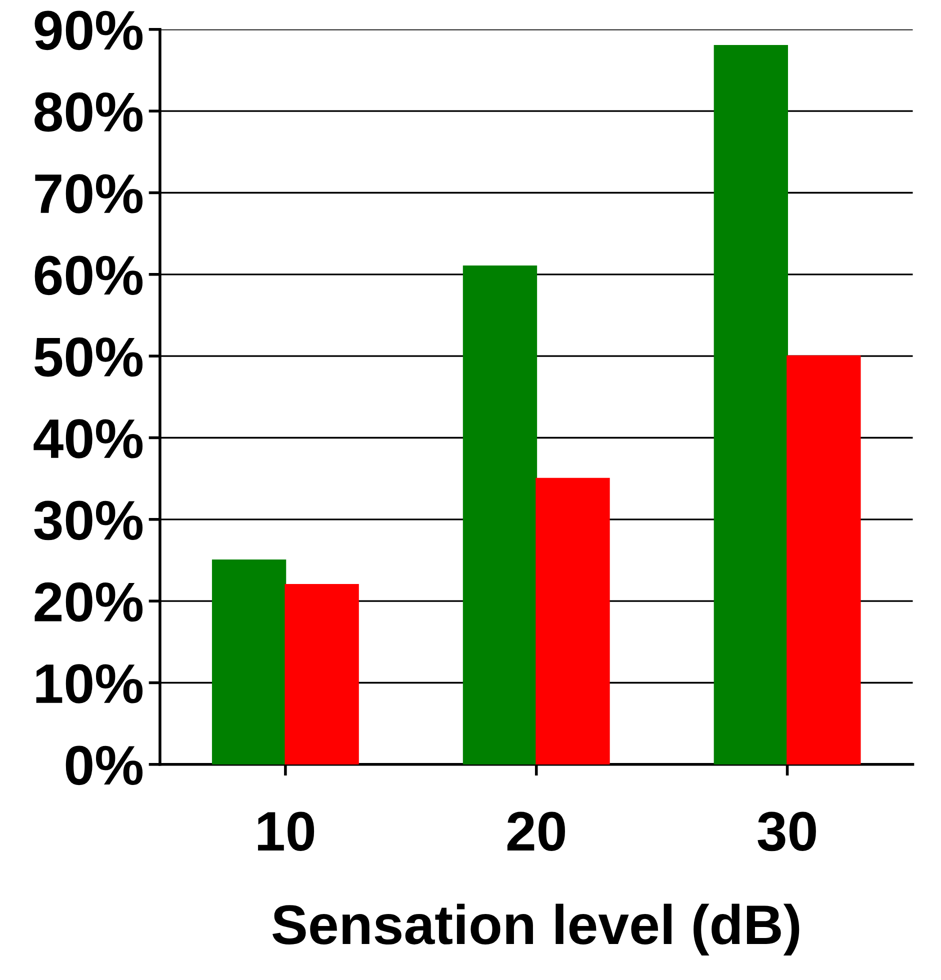  What do you see at coordinates (88, 357) in the screenshot?
I see `y-tick-label: 50%` at bounding box center [88, 357].